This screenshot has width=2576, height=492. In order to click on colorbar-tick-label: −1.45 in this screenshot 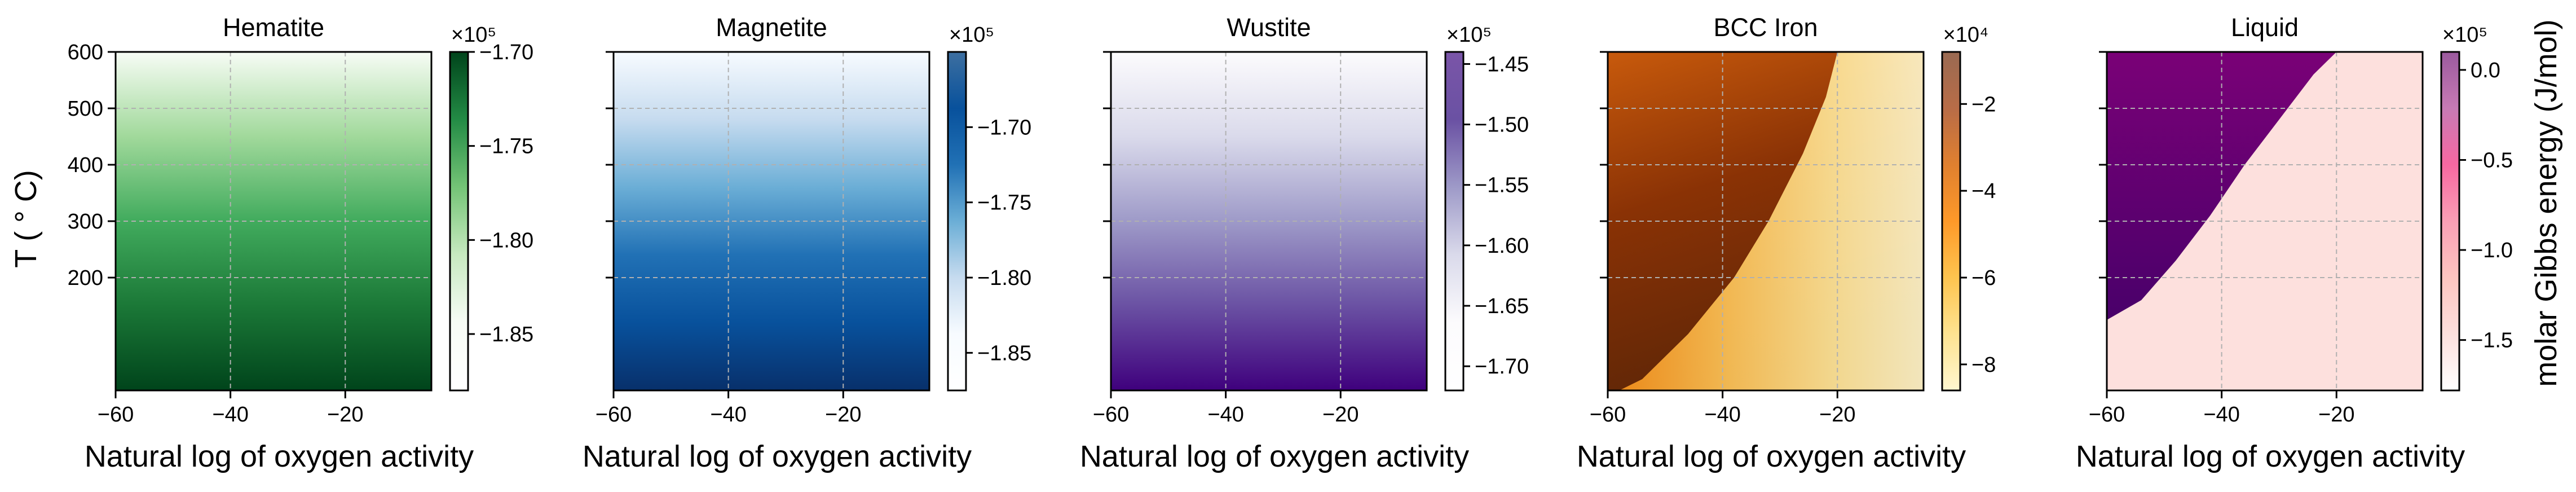, I will do `click(1502, 64)`.